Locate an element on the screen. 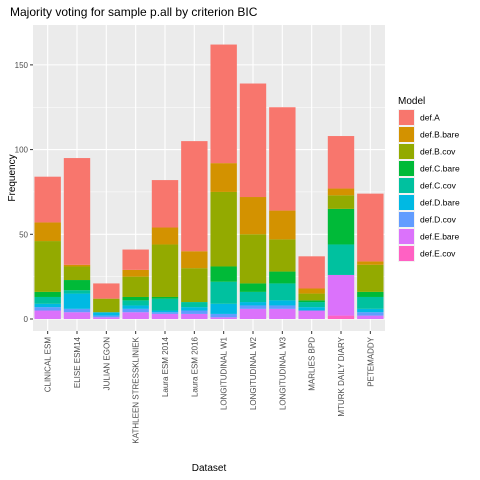  legend-title: Model is located at coordinates (411, 101).